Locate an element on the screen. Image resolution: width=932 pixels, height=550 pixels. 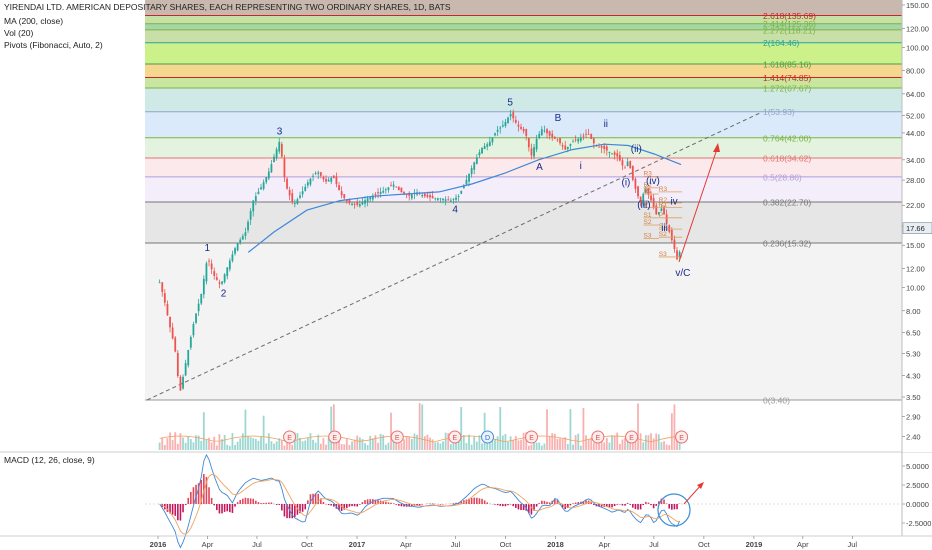
indicator-vol: Vol (20) is located at coordinates (19, 33).